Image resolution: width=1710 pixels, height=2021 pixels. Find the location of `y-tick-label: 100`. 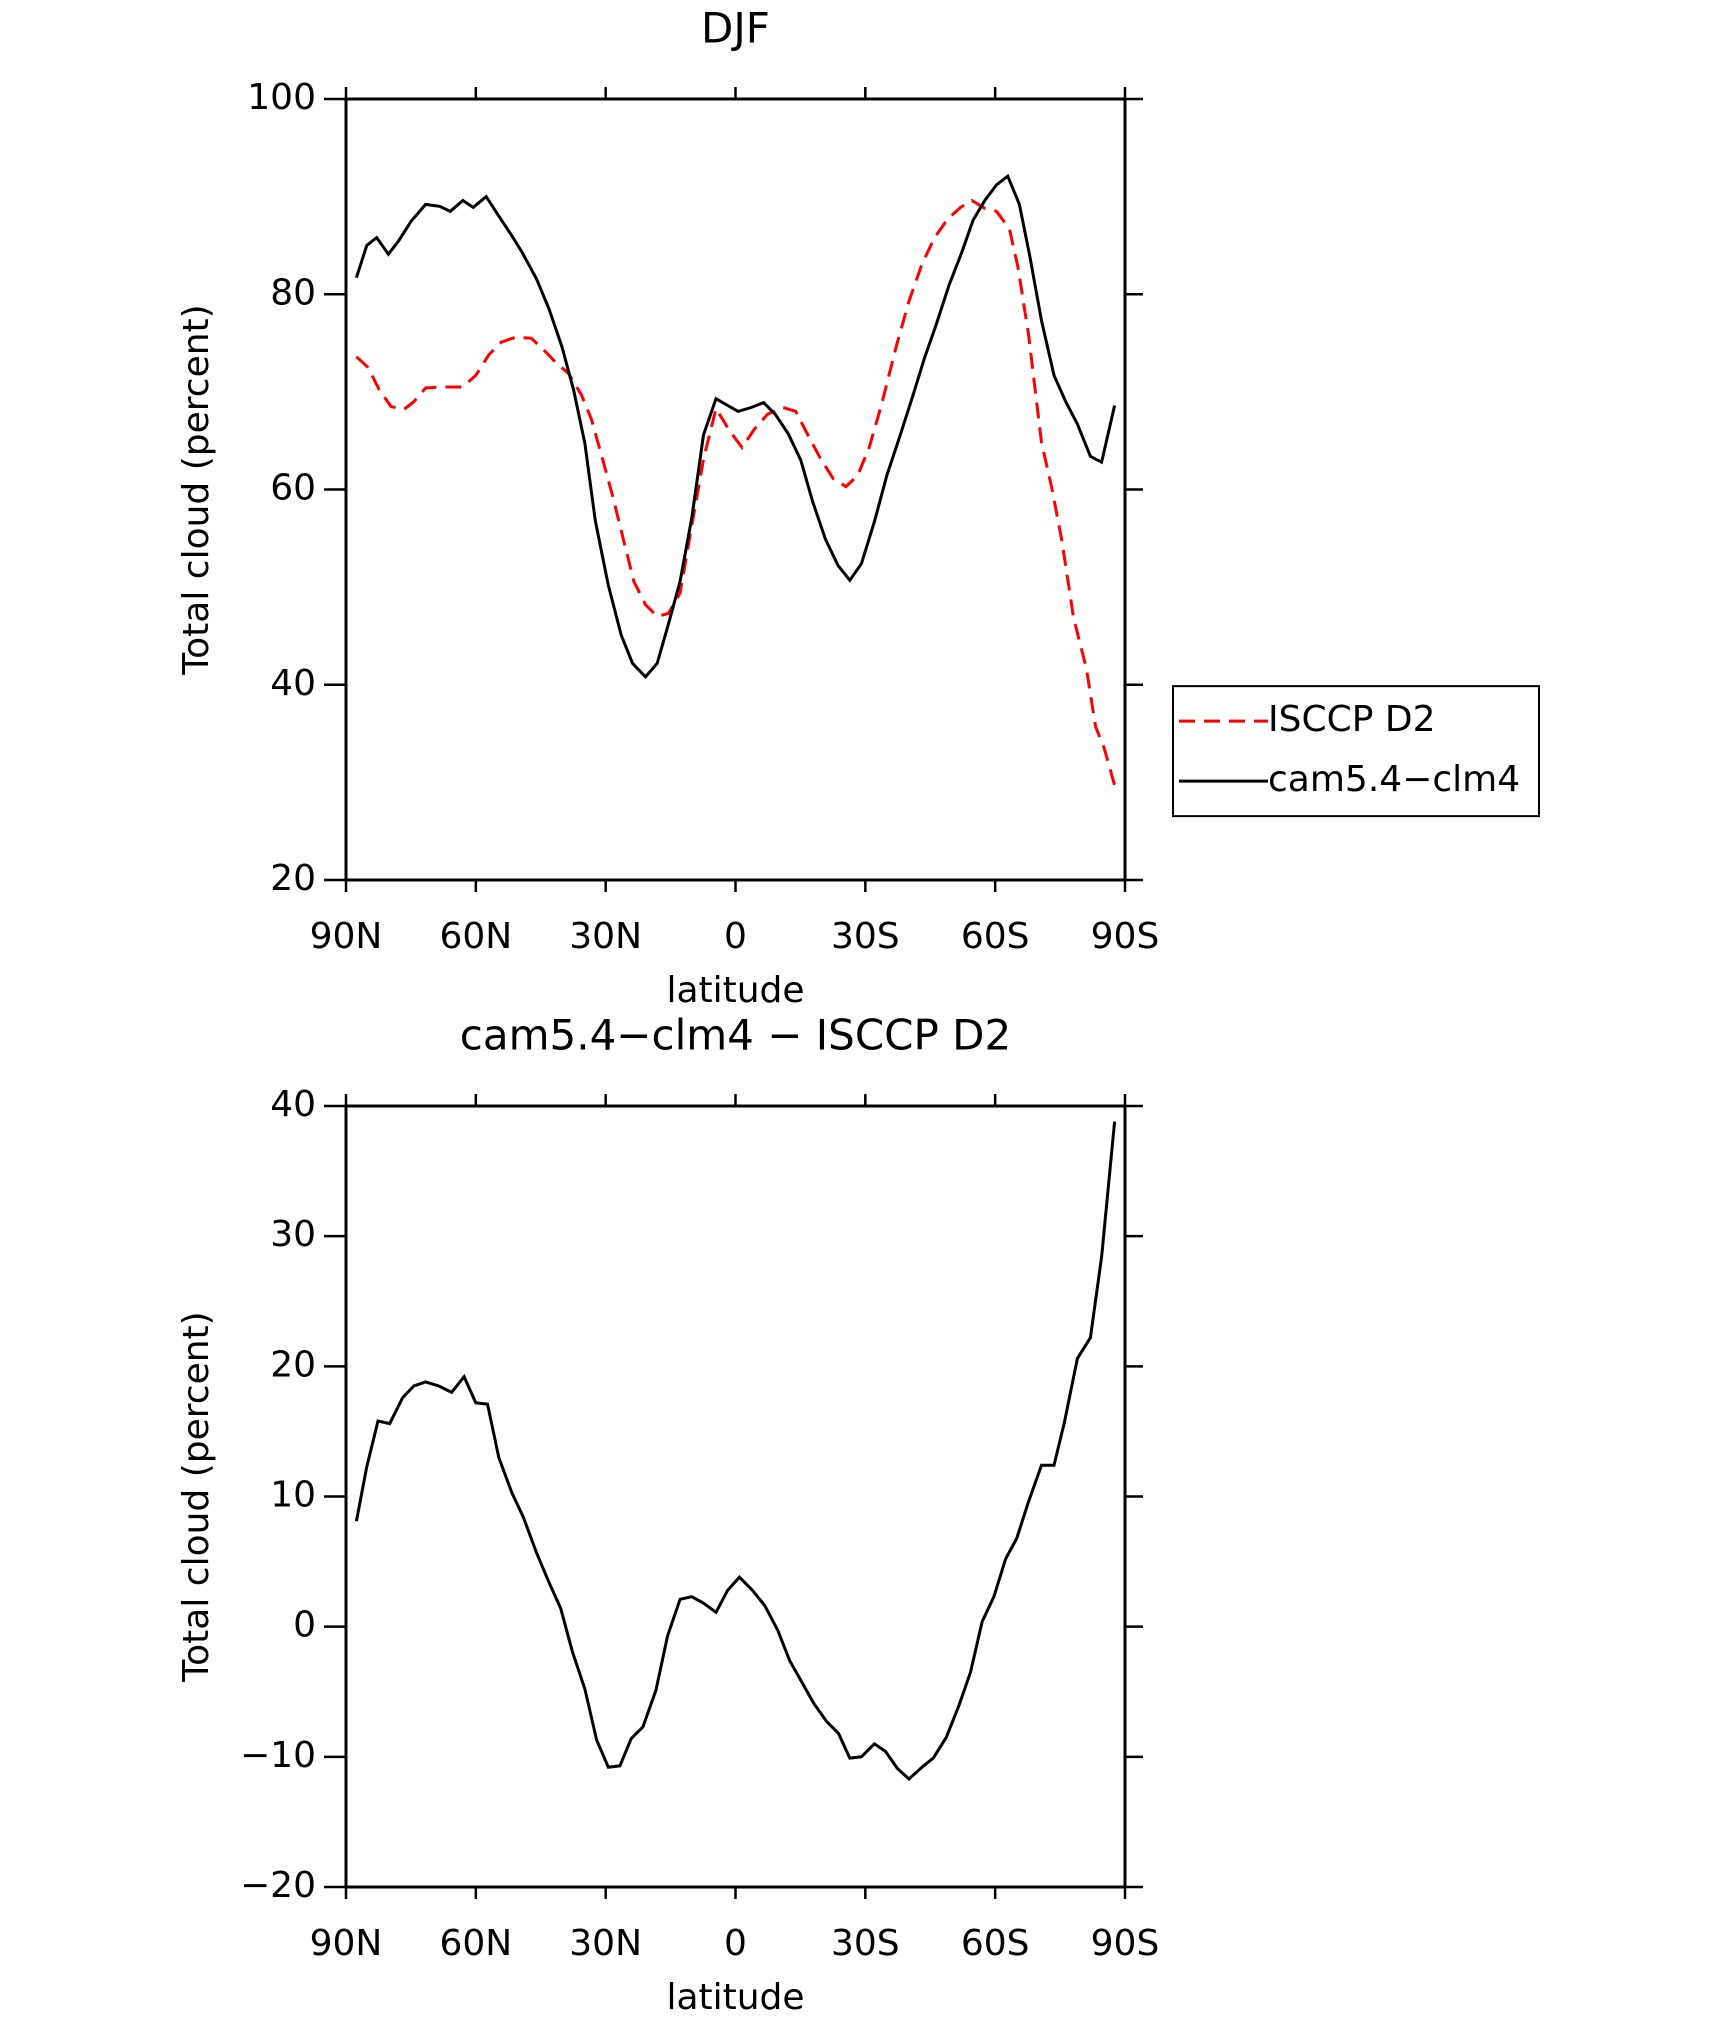

y-tick-label: 100 is located at coordinates (281, 97).